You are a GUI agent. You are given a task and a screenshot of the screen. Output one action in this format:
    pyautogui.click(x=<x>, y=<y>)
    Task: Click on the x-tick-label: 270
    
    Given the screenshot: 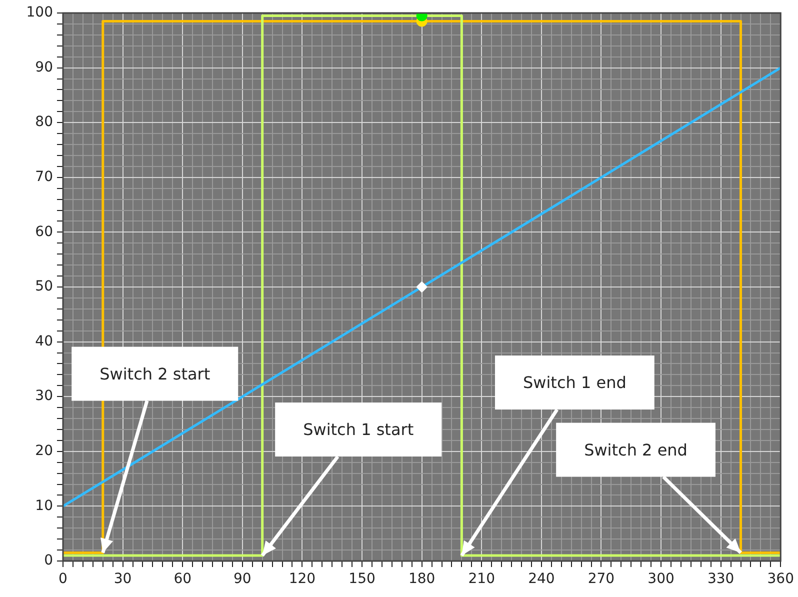 What is the action you would take?
    pyautogui.click(x=601, y=579)
    